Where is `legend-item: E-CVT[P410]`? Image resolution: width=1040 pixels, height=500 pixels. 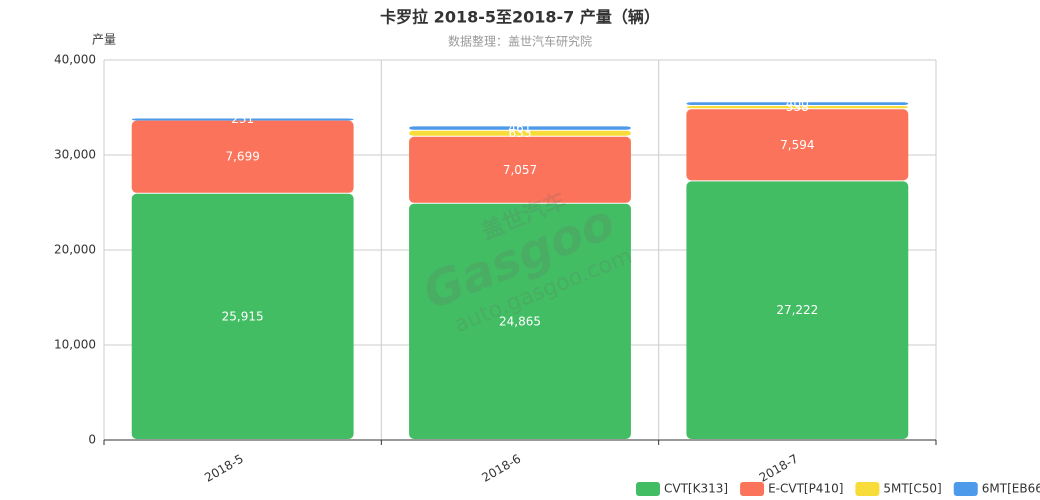
legend-item: E-CVT[P410] is located at coordinates (791, 489).